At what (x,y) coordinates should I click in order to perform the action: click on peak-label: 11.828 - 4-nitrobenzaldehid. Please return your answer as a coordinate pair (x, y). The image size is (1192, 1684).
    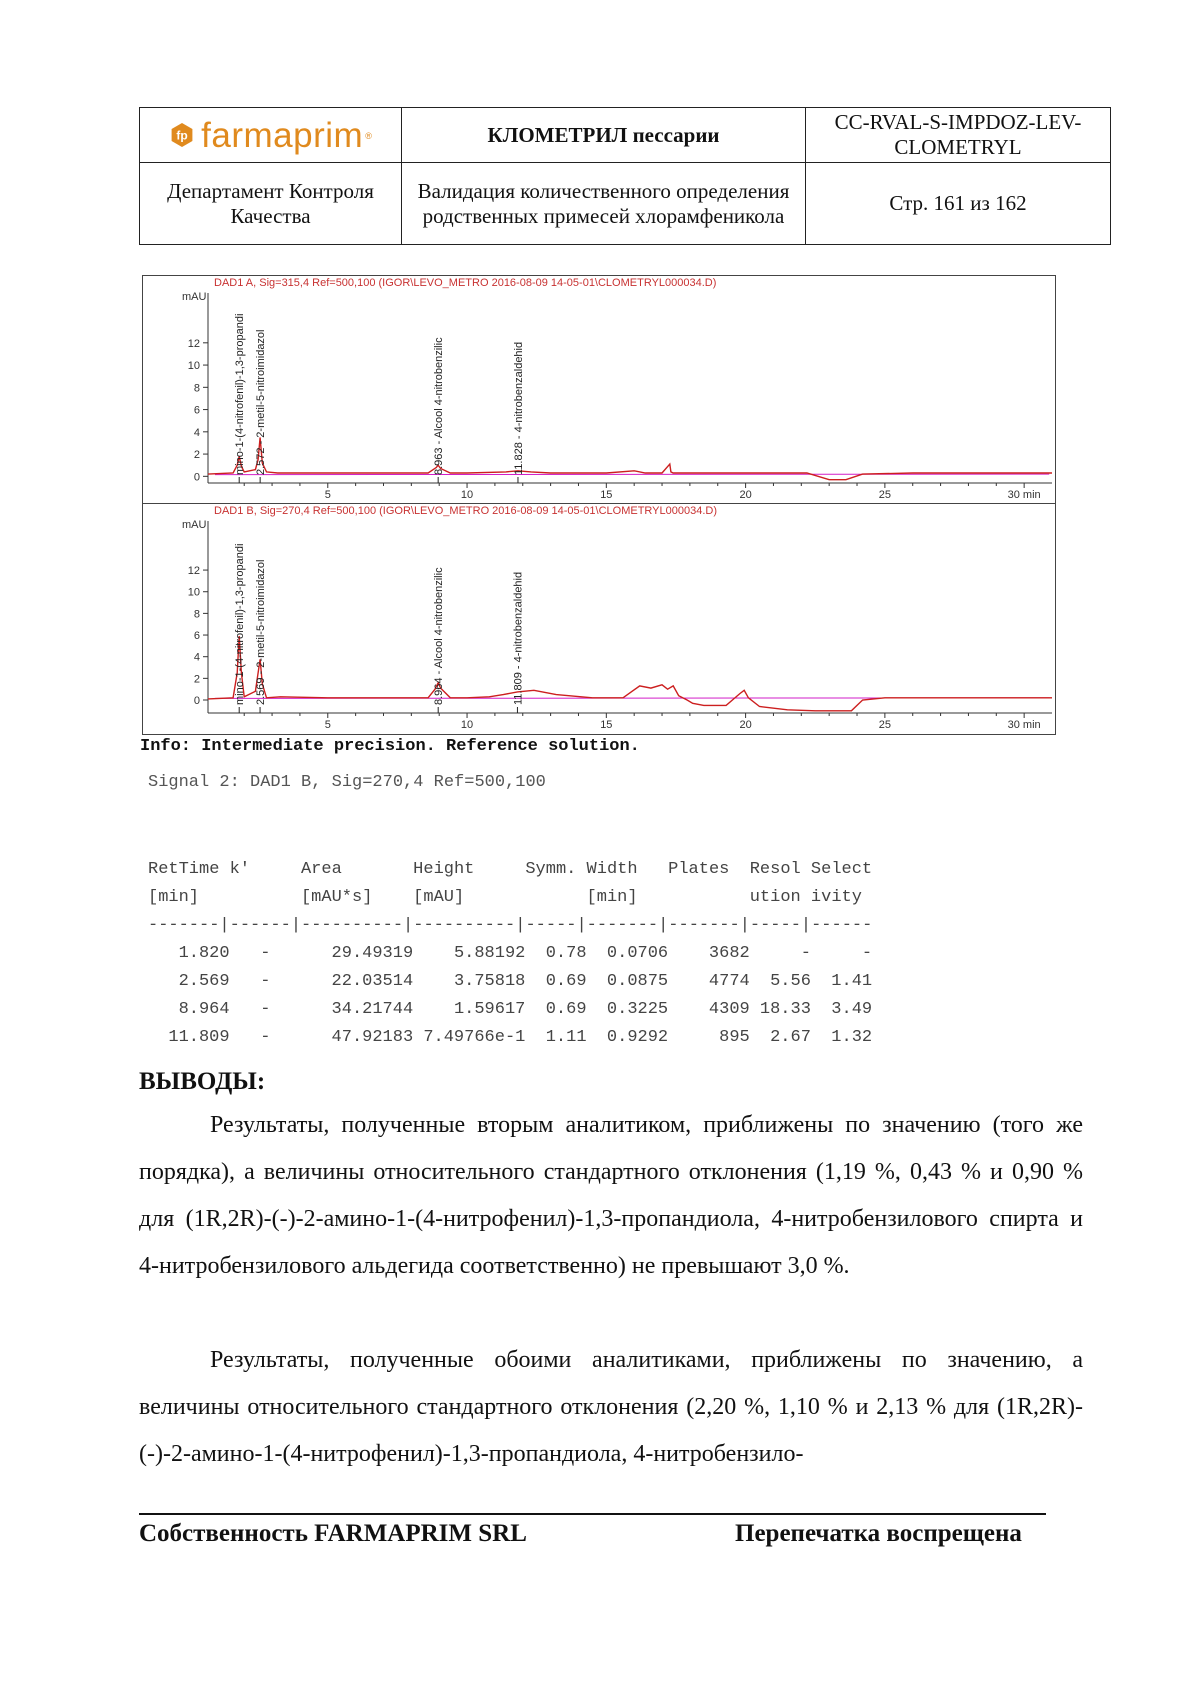
    Looking at the image, I should click on (519, 408).